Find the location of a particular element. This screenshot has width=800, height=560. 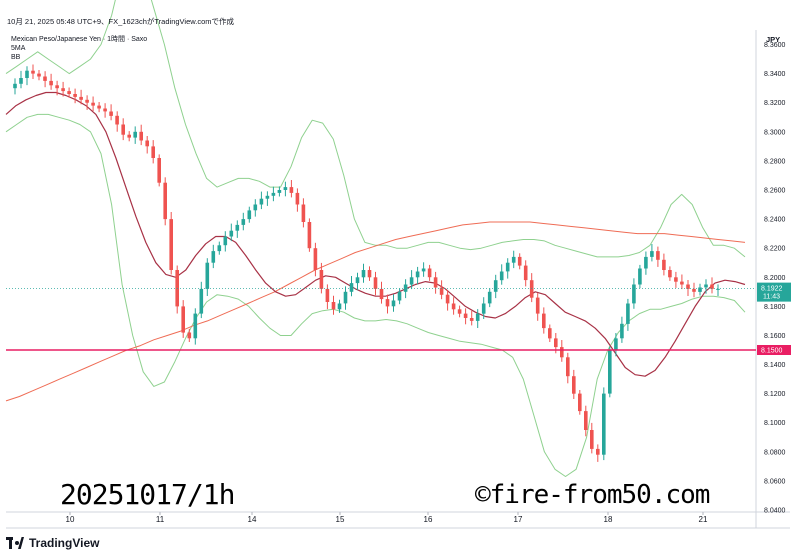

tradingview-logo: TradingView is located at coordinates (52, 543).